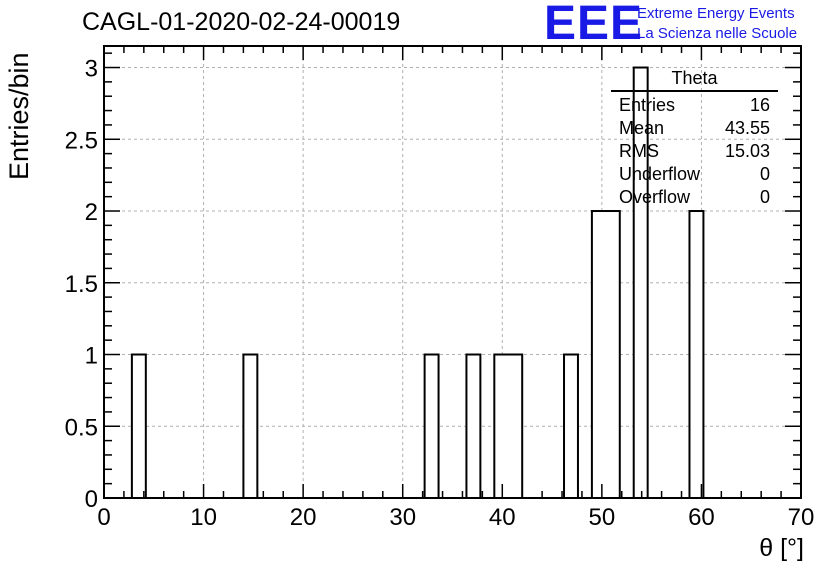 Image resolution: width=836 pixels, height=572 pixels. Describe the element at coordinates (91, 356) in the screenshot. I see `y-tick-label: 1` at that location.